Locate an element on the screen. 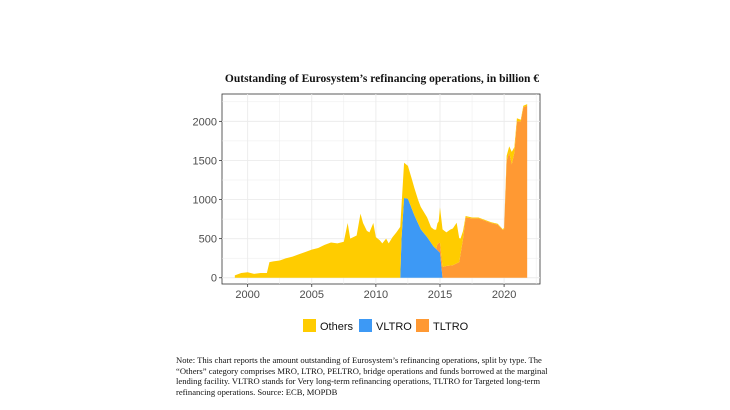 The width and height of the screenshot is (730, 410). legend-label-vltro: VLTRO is located at coordinates (394, 327).